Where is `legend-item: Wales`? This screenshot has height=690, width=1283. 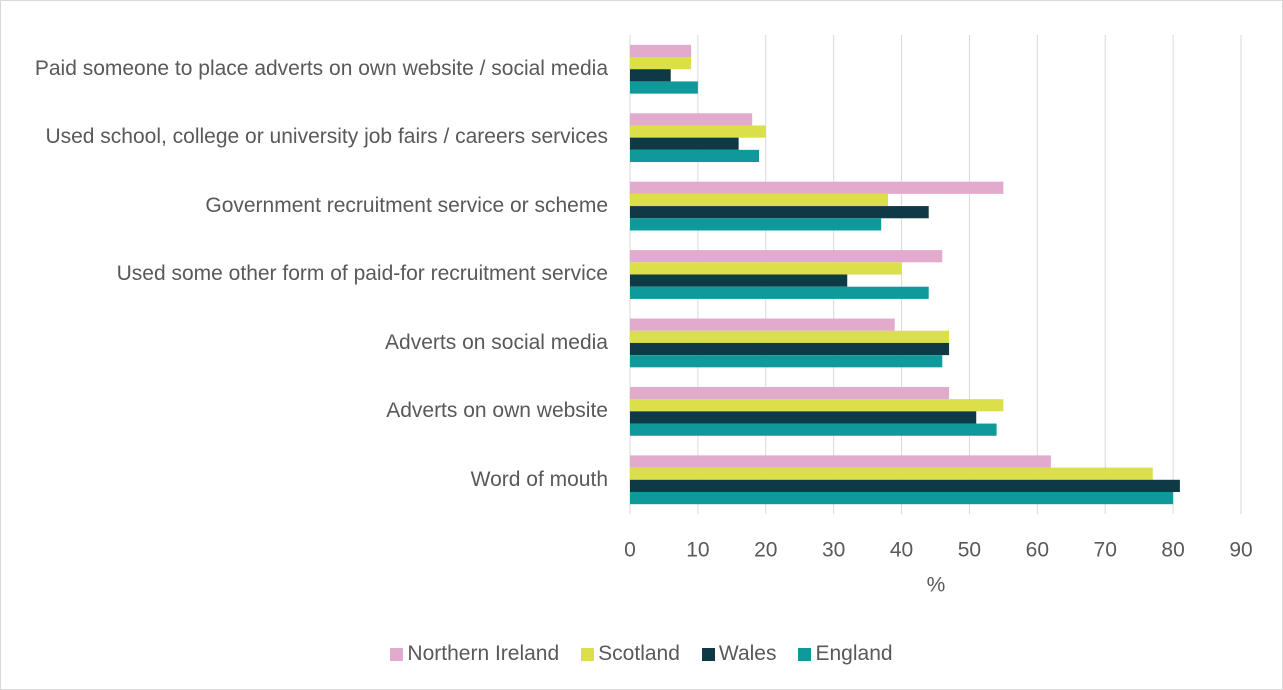 legend-item: Wales is located at coordinates (739, 654).